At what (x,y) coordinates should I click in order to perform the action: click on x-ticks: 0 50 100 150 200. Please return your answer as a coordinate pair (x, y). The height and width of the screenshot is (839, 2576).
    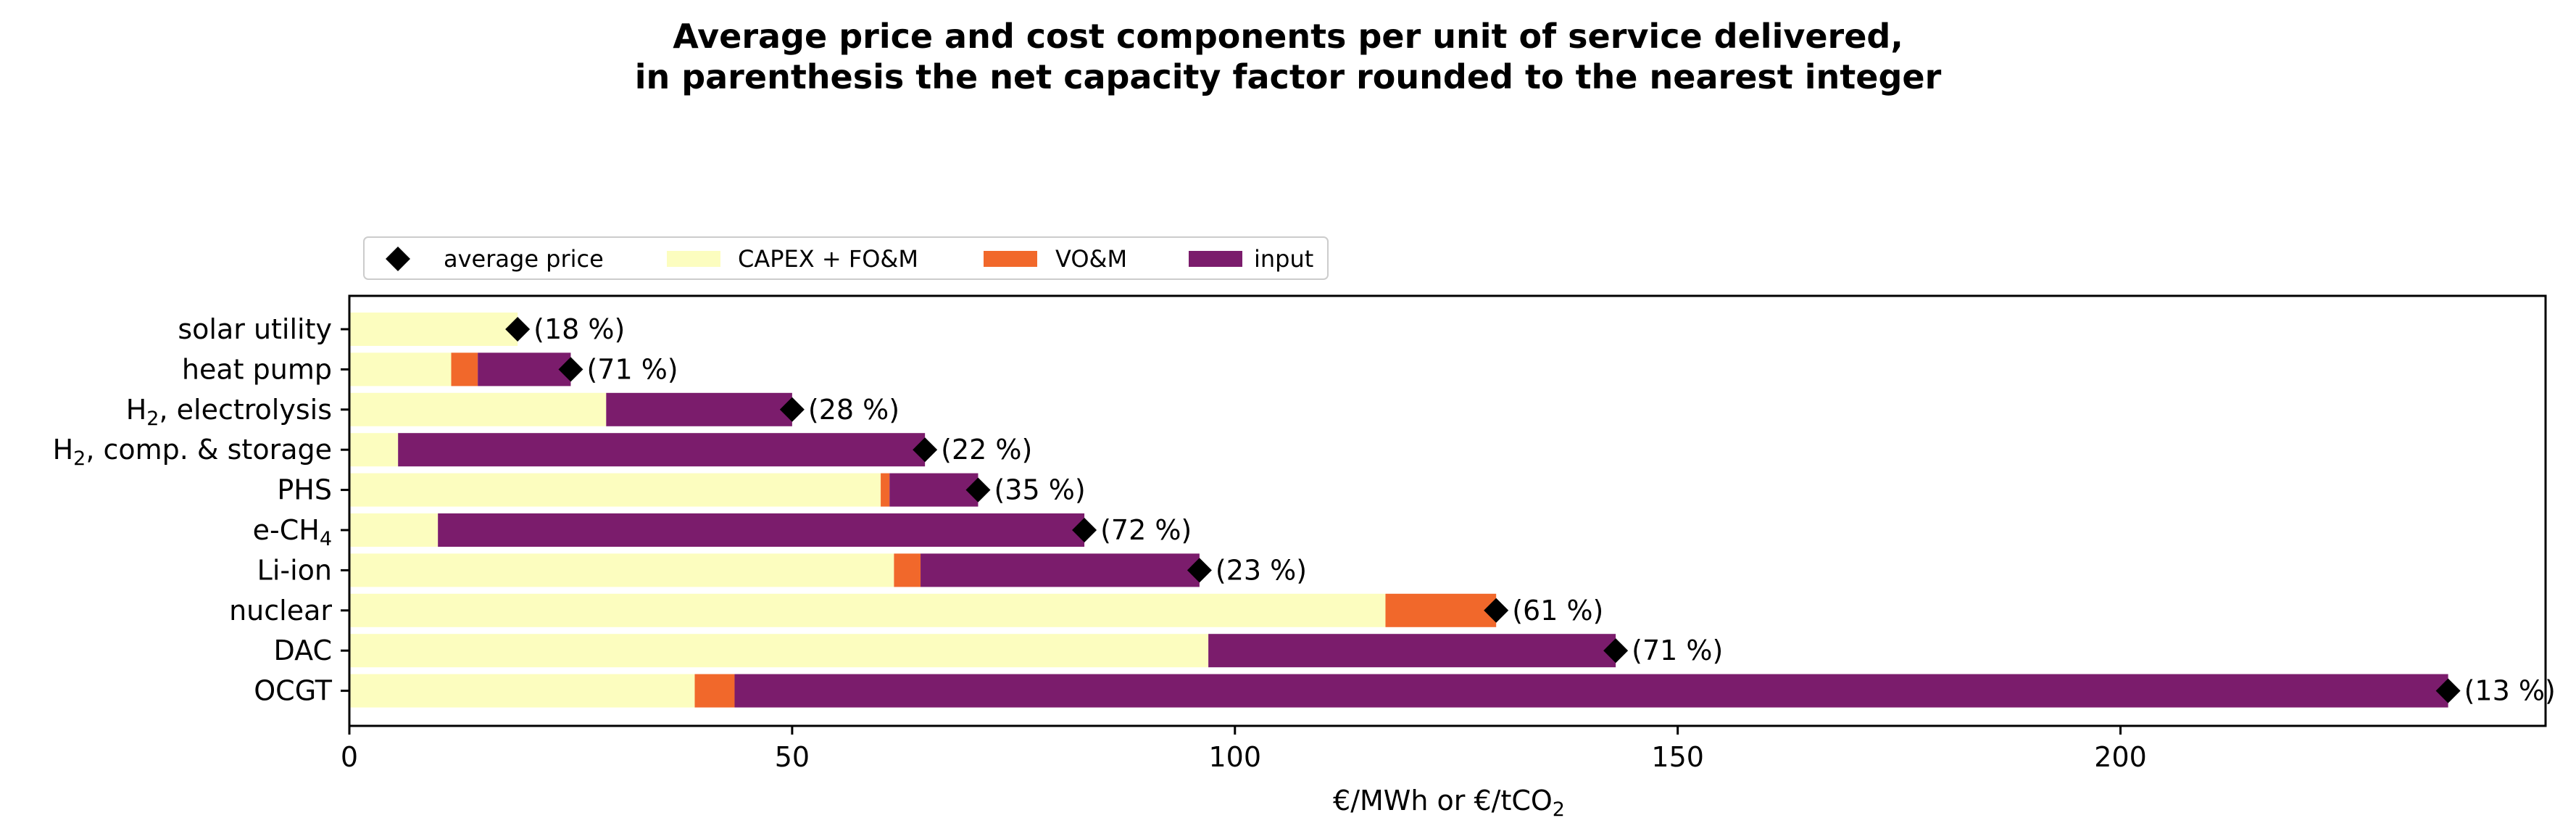
    Looking at the image, I should click on (1244, 749).